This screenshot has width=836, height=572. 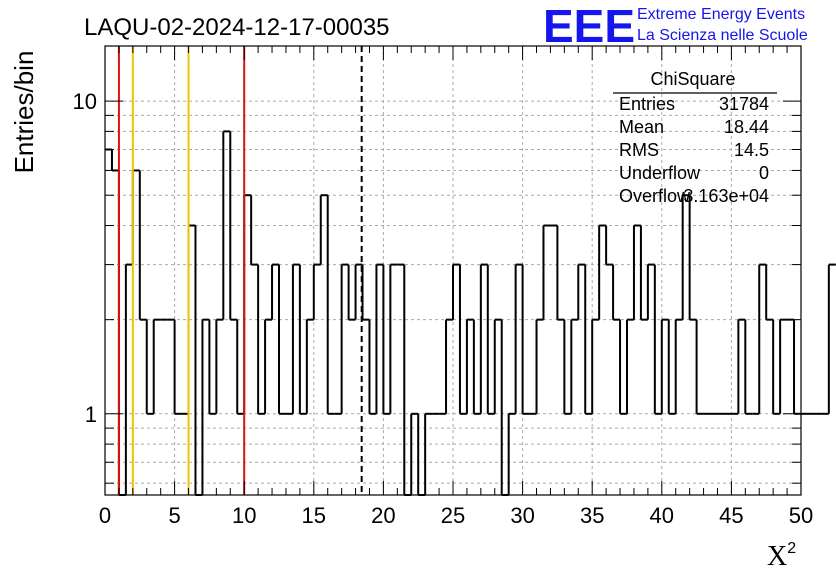 What do you see at coordinates (746, 127) in the screenshot?
I see `stats-value: 18.44` at bounding box center [746, 127].